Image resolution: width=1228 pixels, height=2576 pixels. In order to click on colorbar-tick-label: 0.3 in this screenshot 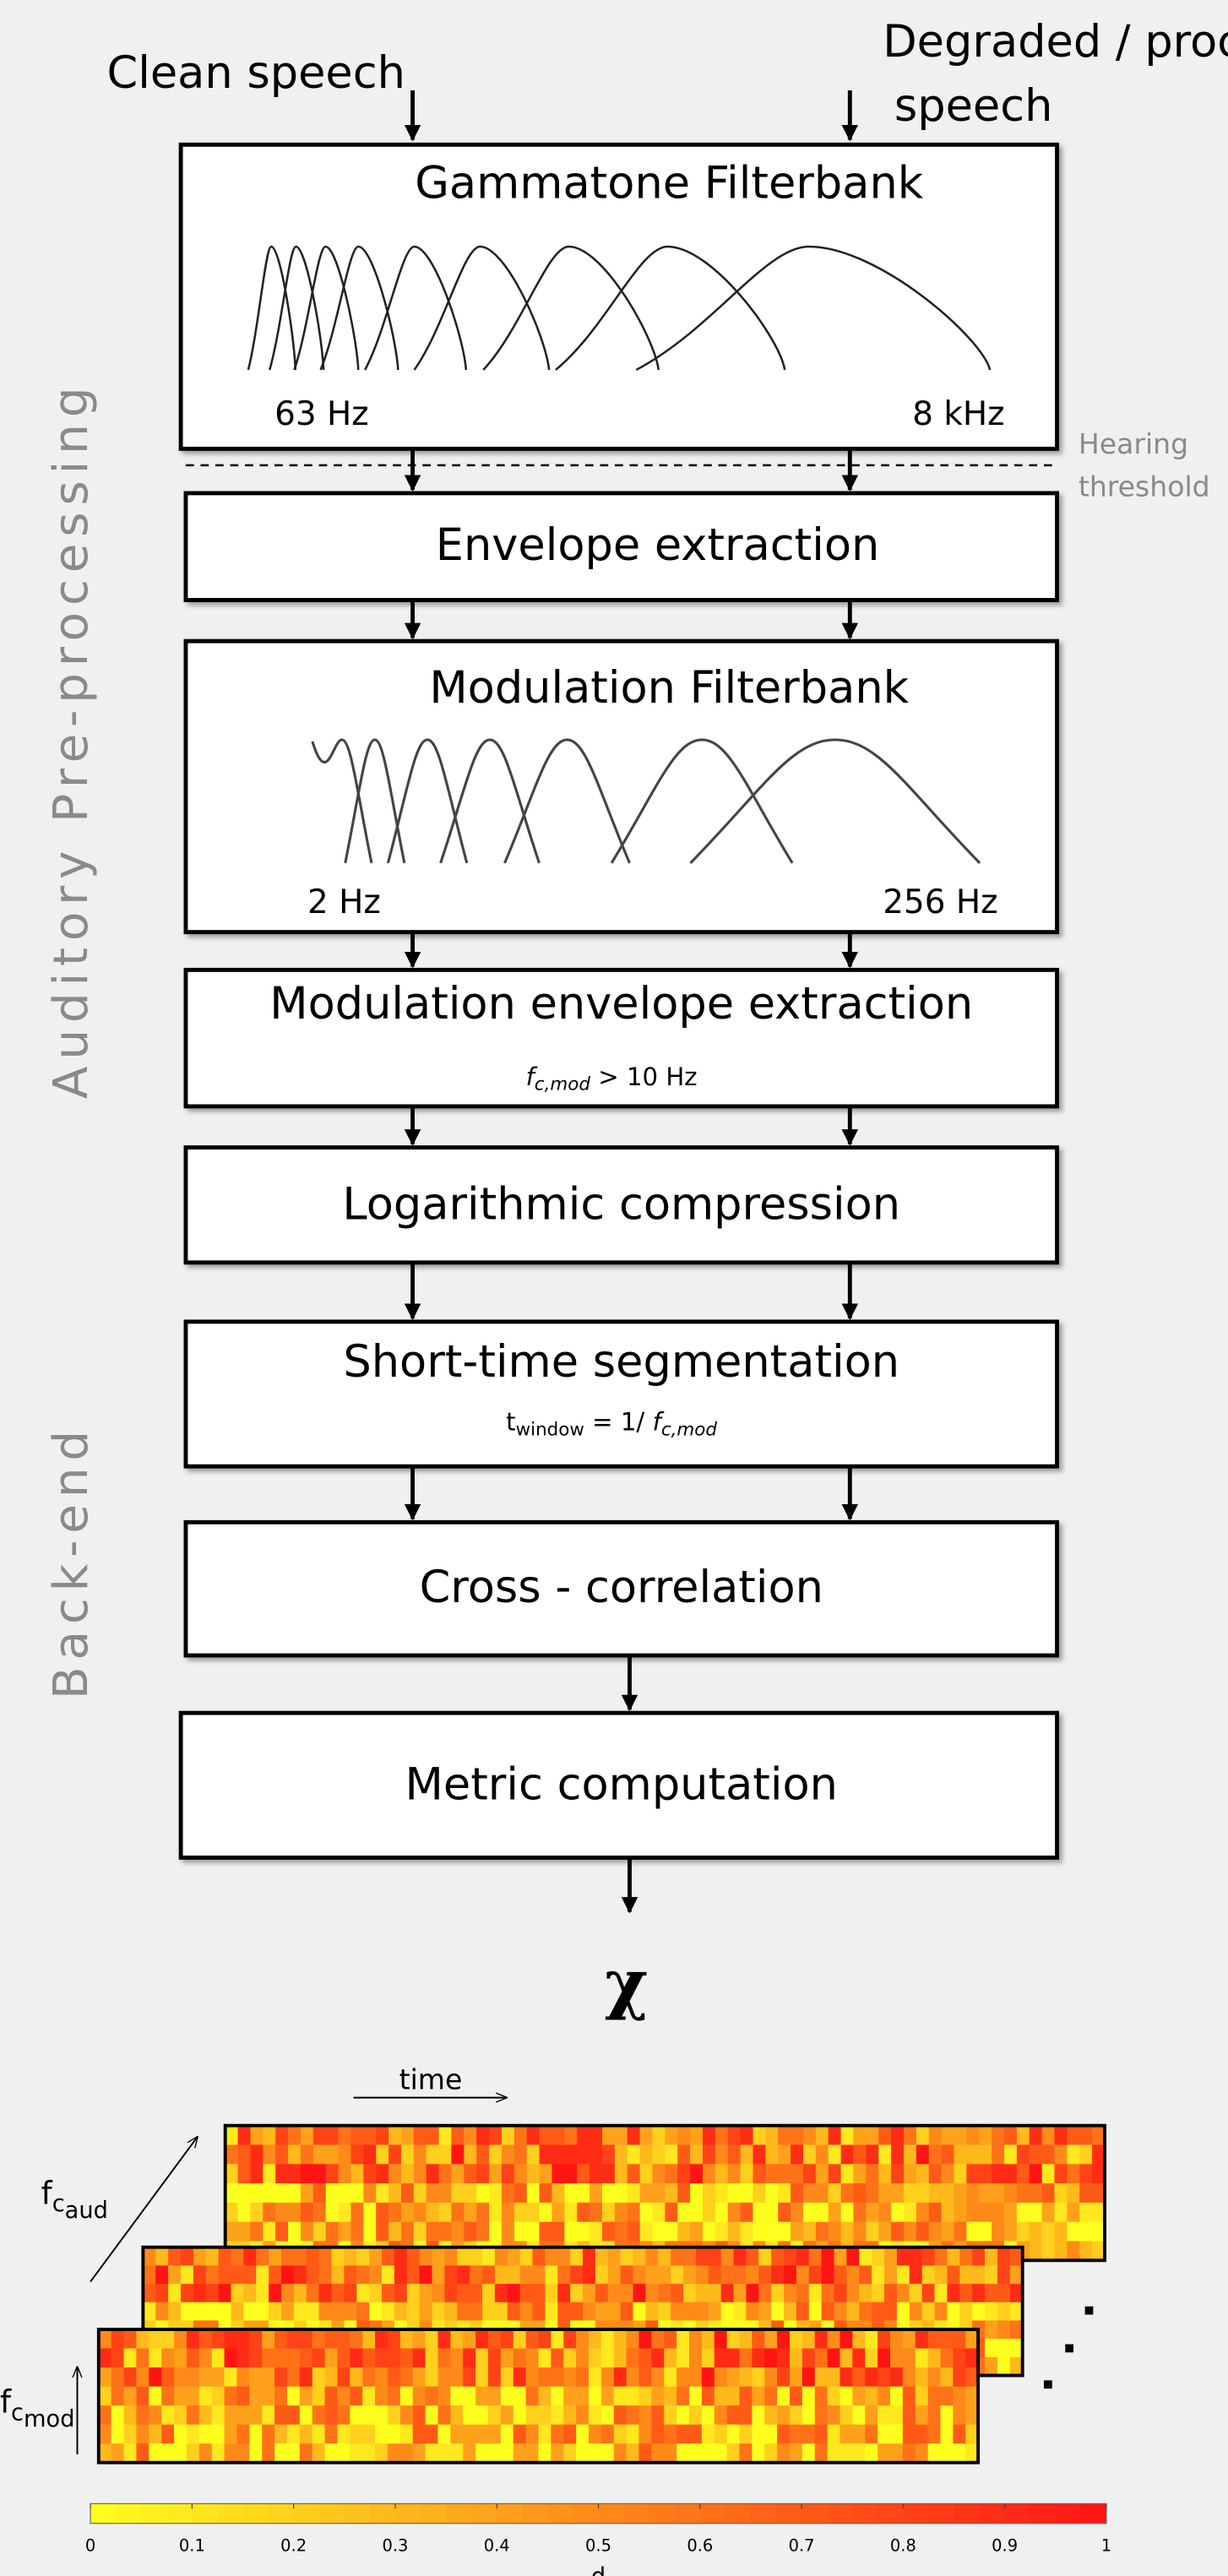, I will do `click(395, 2545)`.